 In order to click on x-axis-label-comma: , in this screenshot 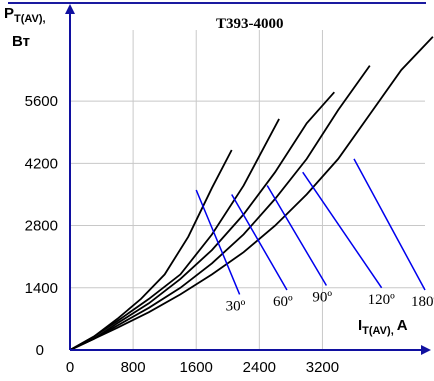, I will do `click(392, 331)`.